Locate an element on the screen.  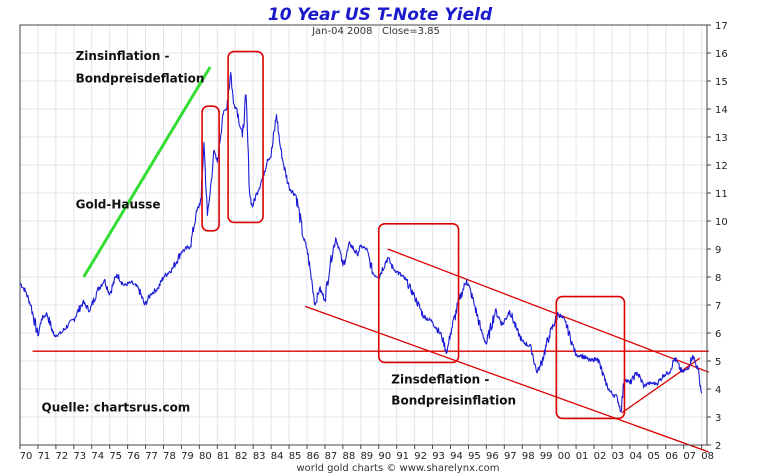
x-tick-label: 85 is located at coordinates (295, 456).